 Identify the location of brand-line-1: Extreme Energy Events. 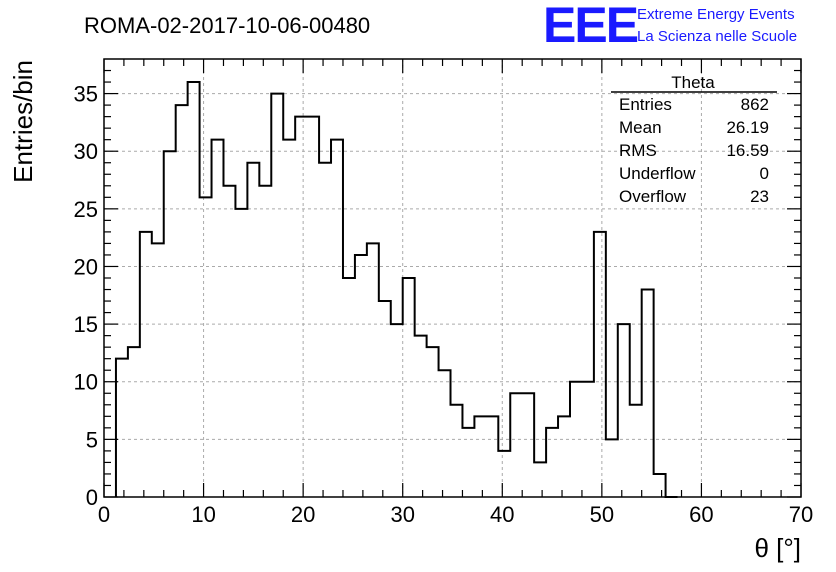
(716, 14).